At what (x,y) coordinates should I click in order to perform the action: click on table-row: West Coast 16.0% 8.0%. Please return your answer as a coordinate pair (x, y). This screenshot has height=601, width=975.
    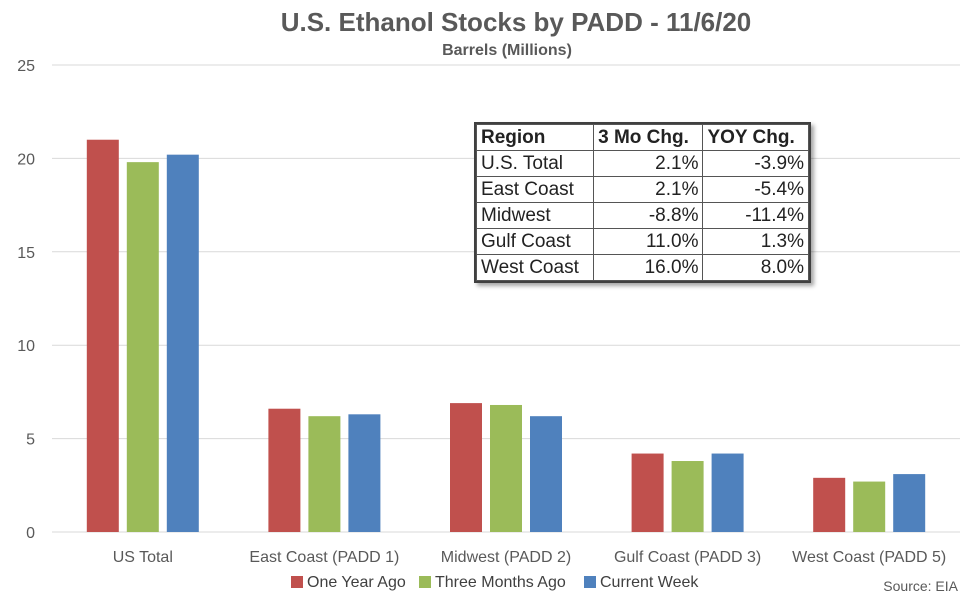
    Looking at the image, I should click on (642, 267).